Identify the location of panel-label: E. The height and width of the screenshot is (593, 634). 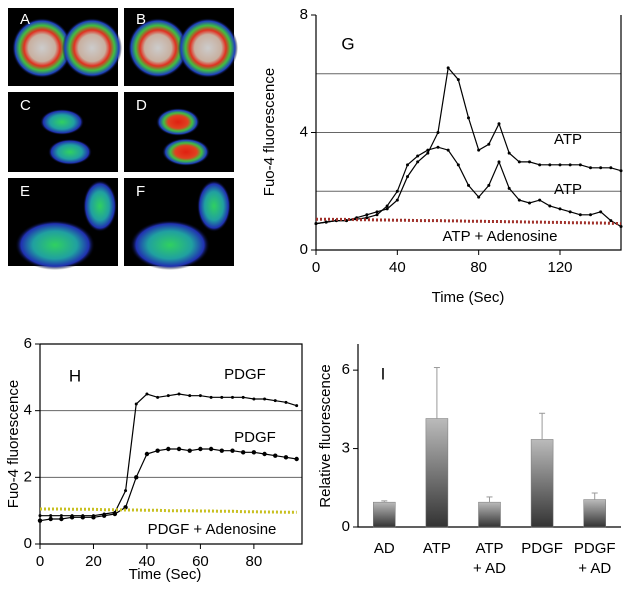
(25, 191).